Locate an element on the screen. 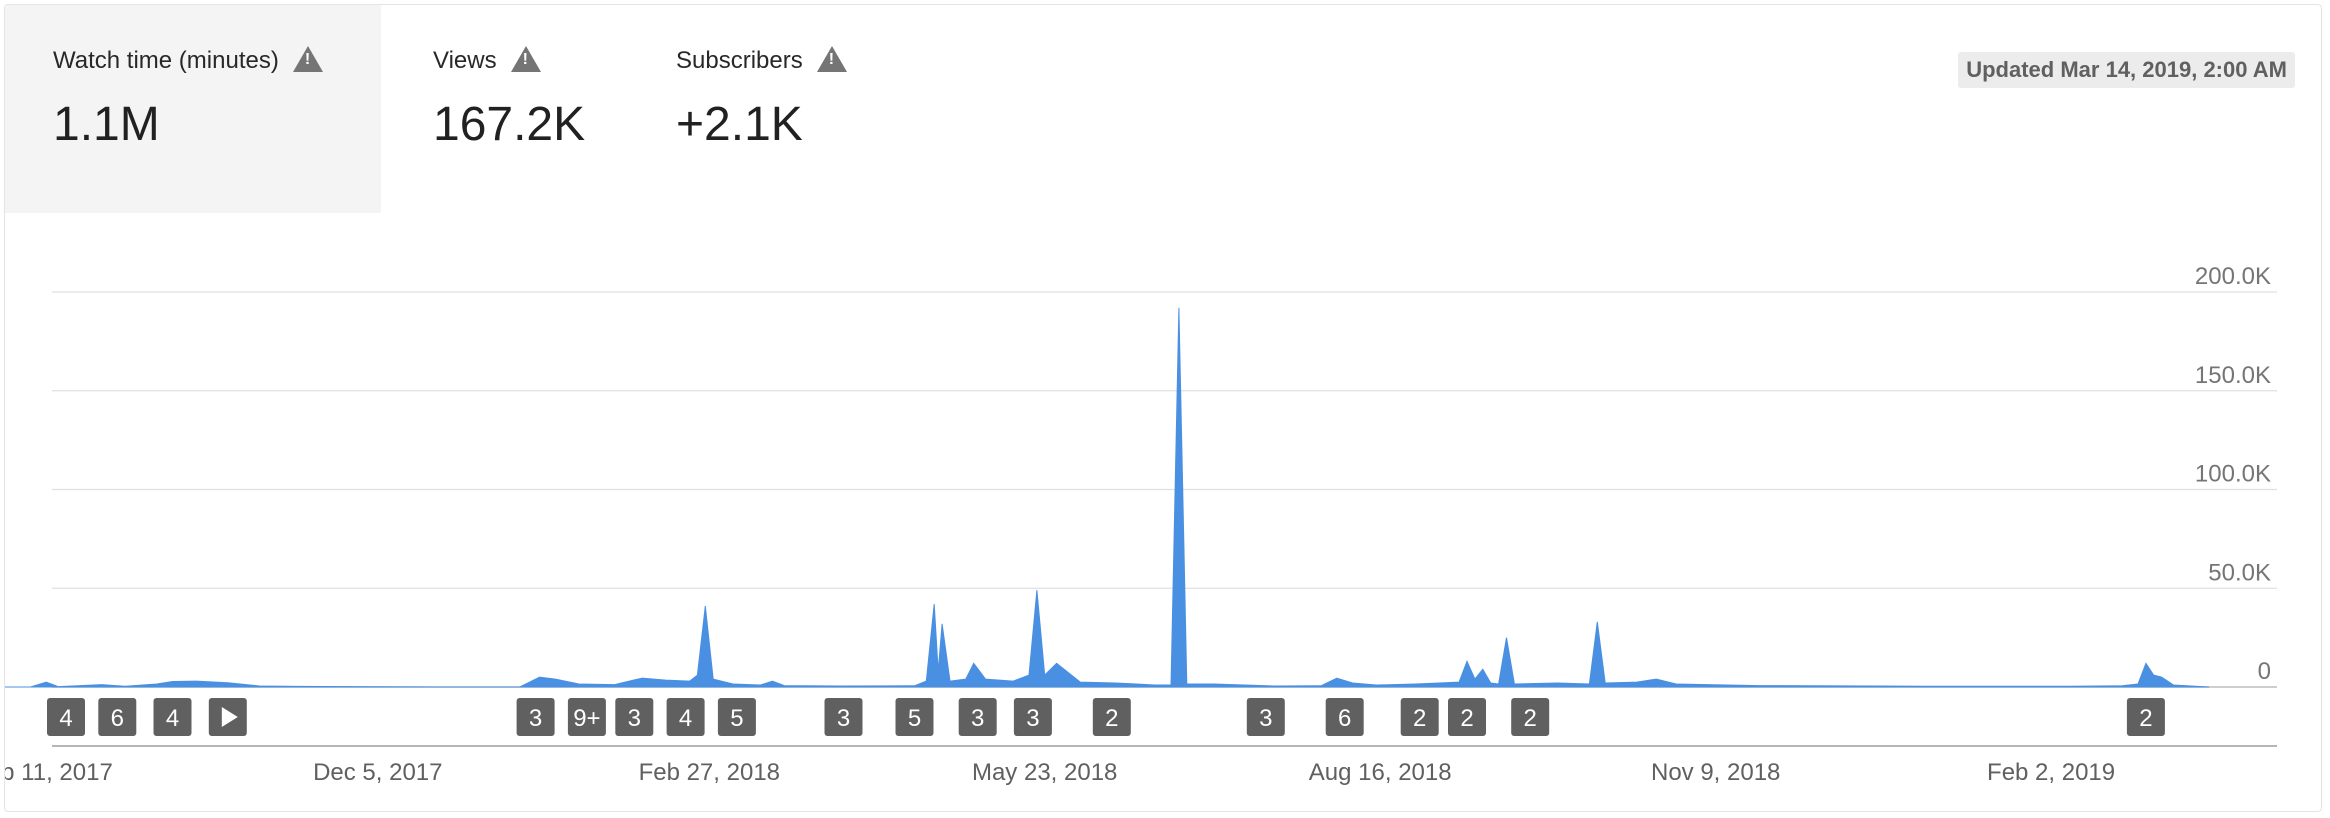 The image size is (2330, 818). event-marker: 9+ is located at coordinates (586, 717).